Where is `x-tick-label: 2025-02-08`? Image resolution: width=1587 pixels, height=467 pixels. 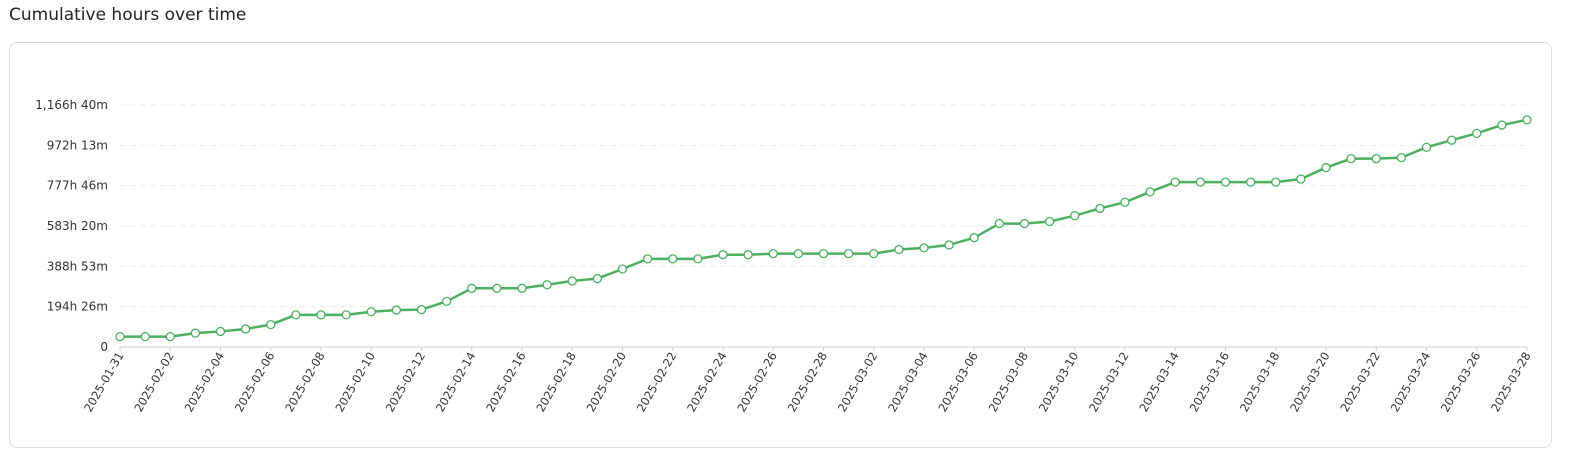
x-tick-label: 2025-02-08 is located at coordinates (305, 382).